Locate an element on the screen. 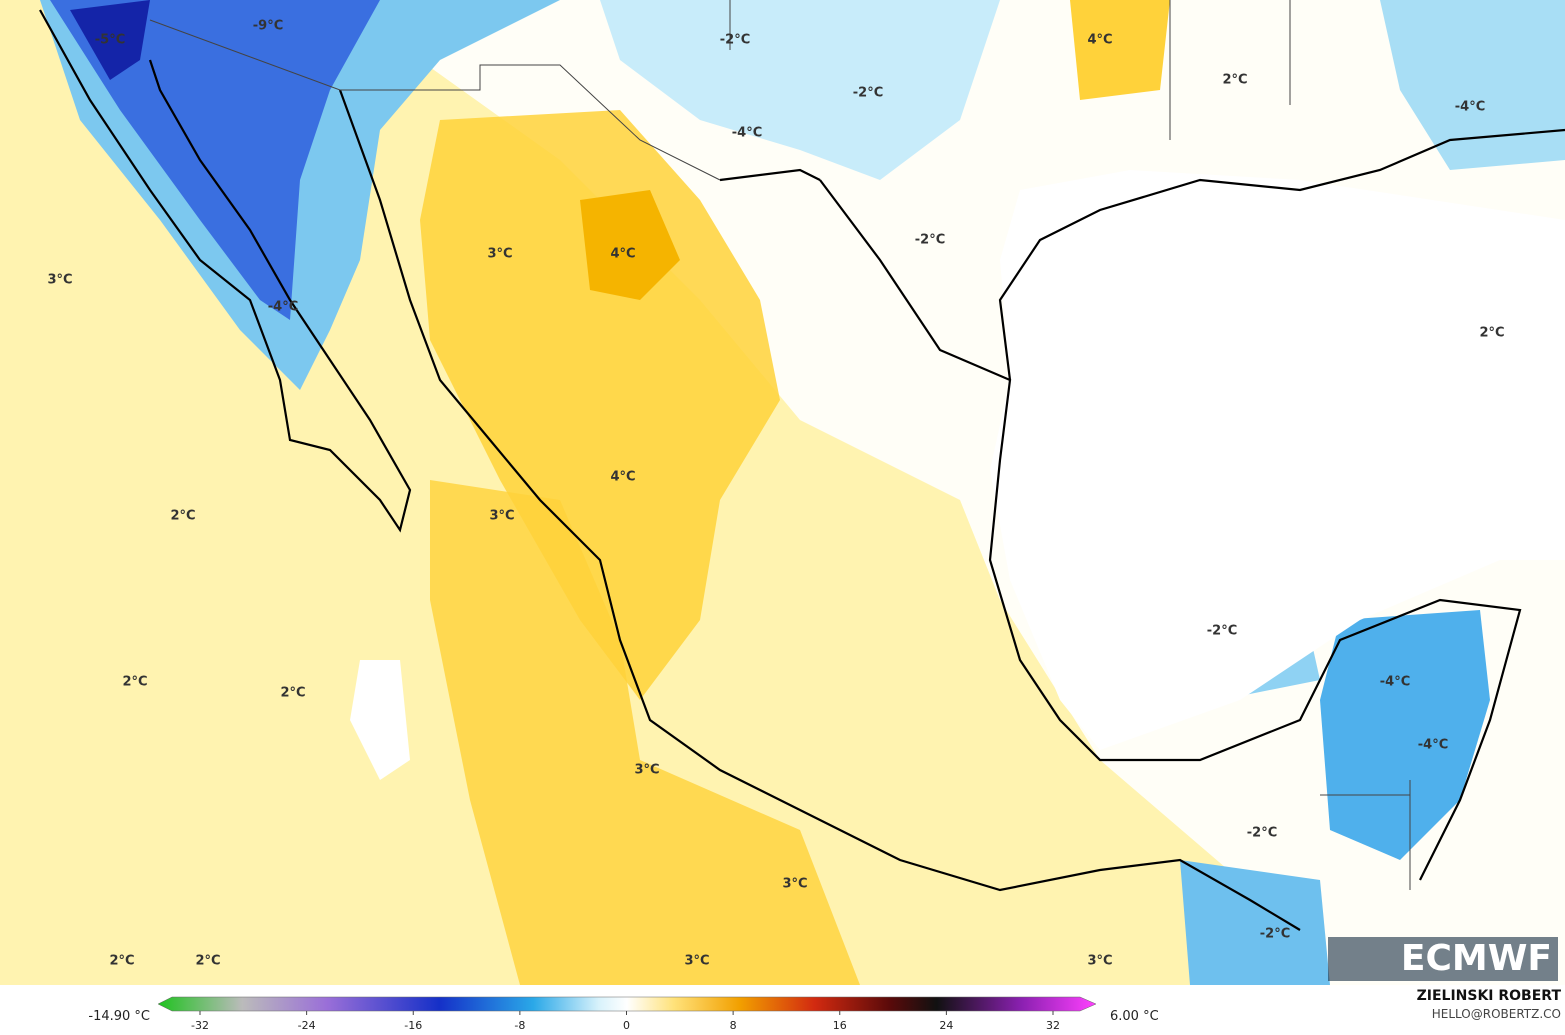  contact: HELLO@ROBERTZ.CO is located at coordinates (1496, 1014).